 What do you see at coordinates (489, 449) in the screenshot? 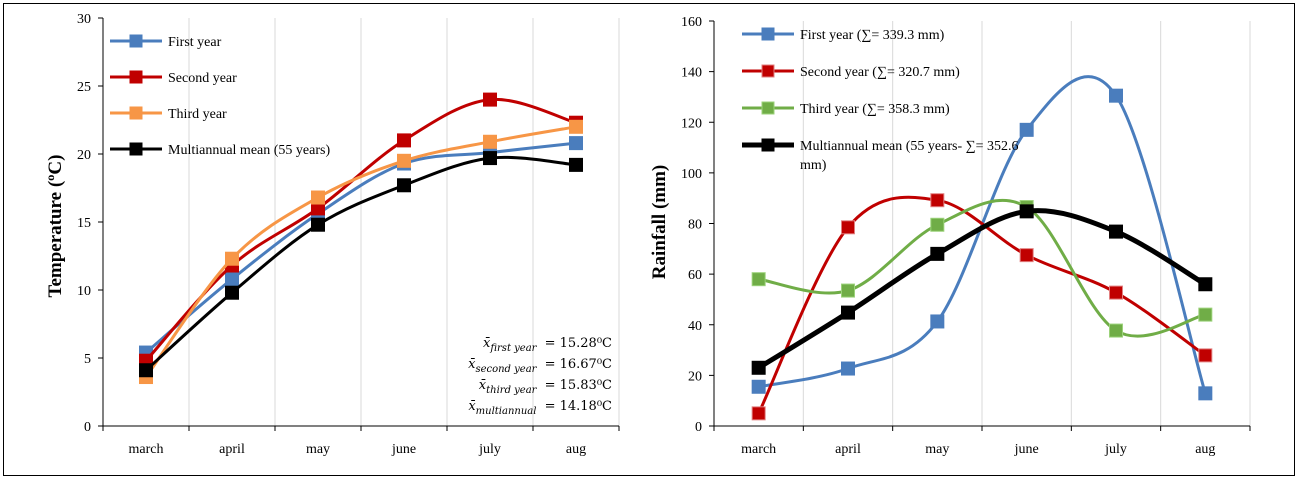
I see `temperature-x-tick-label: july` at bounding box center [489, 449].